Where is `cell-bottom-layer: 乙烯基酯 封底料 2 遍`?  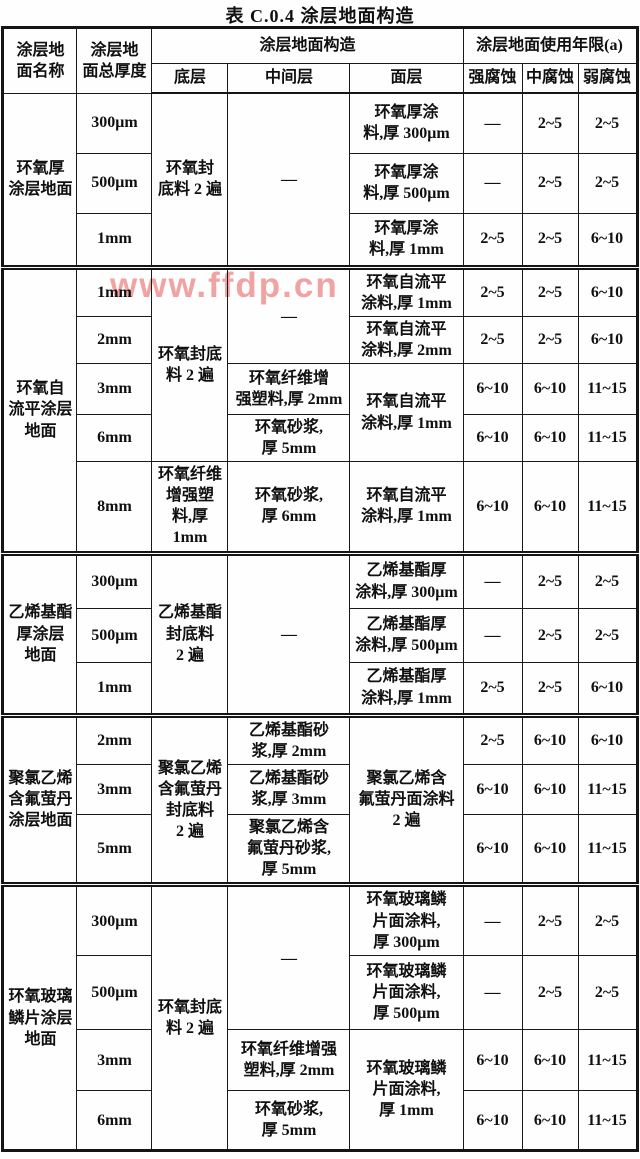
cell-bottom-layer: 乙烯基酯 封底料 2 遍 is located at coordinates (190, 633).